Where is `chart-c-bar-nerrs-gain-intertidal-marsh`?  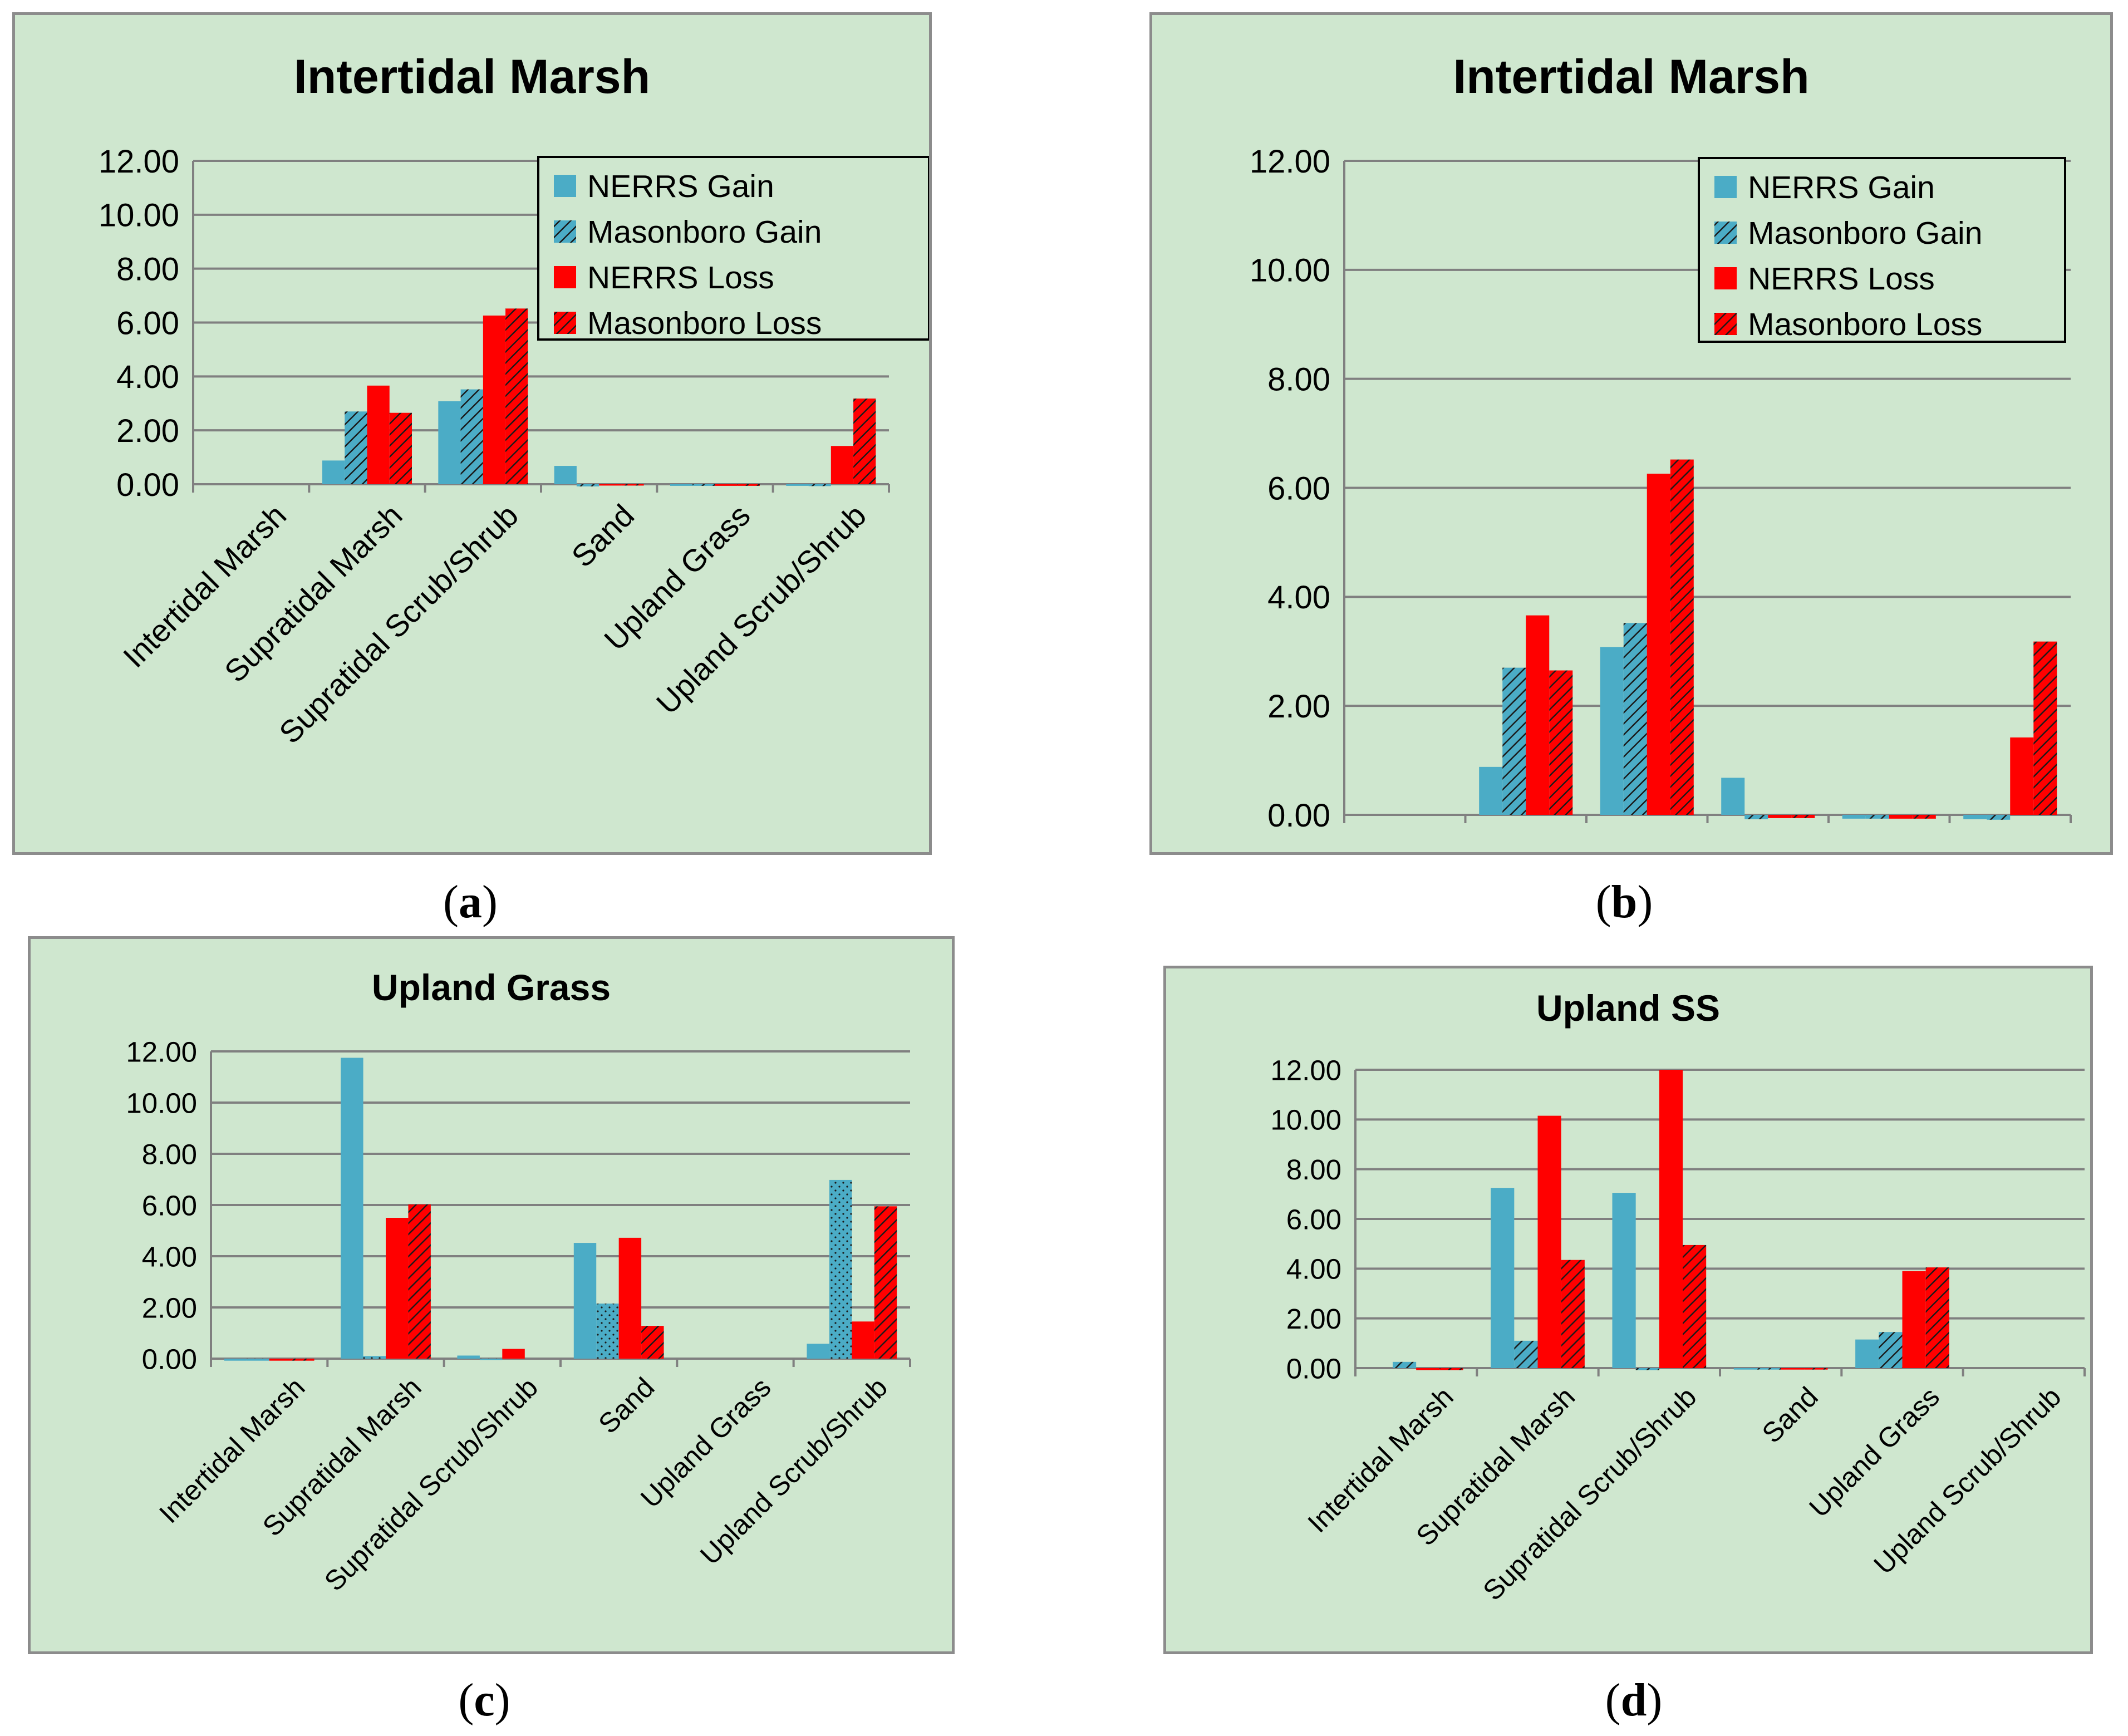
chart-c-bar-nerrs-gain-intertidal-marsh is located at coordinates (235, 1360).